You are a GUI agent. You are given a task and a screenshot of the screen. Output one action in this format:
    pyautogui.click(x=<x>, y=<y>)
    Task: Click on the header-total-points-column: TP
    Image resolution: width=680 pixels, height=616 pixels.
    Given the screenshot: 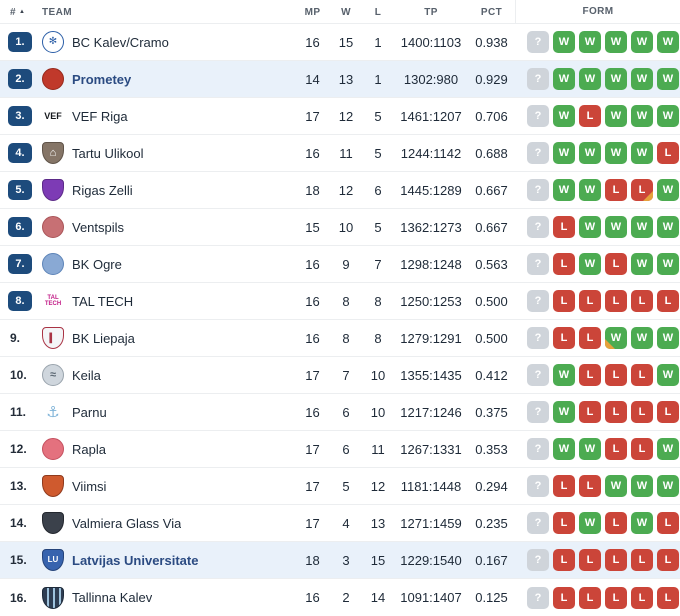 What is the action you would take?
    pyautogui.click(x=431, y=12)
    